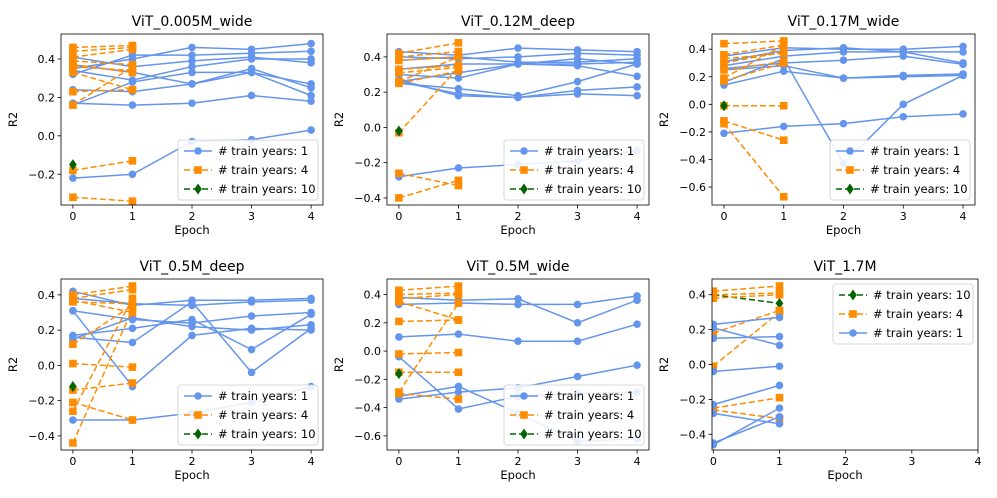 The height and width of the screenshot is (498, 997). What do you see at coordinates (911, 461) in the screenshot?
I see `x-tick-label: 3` at bounding box center [911, 461].